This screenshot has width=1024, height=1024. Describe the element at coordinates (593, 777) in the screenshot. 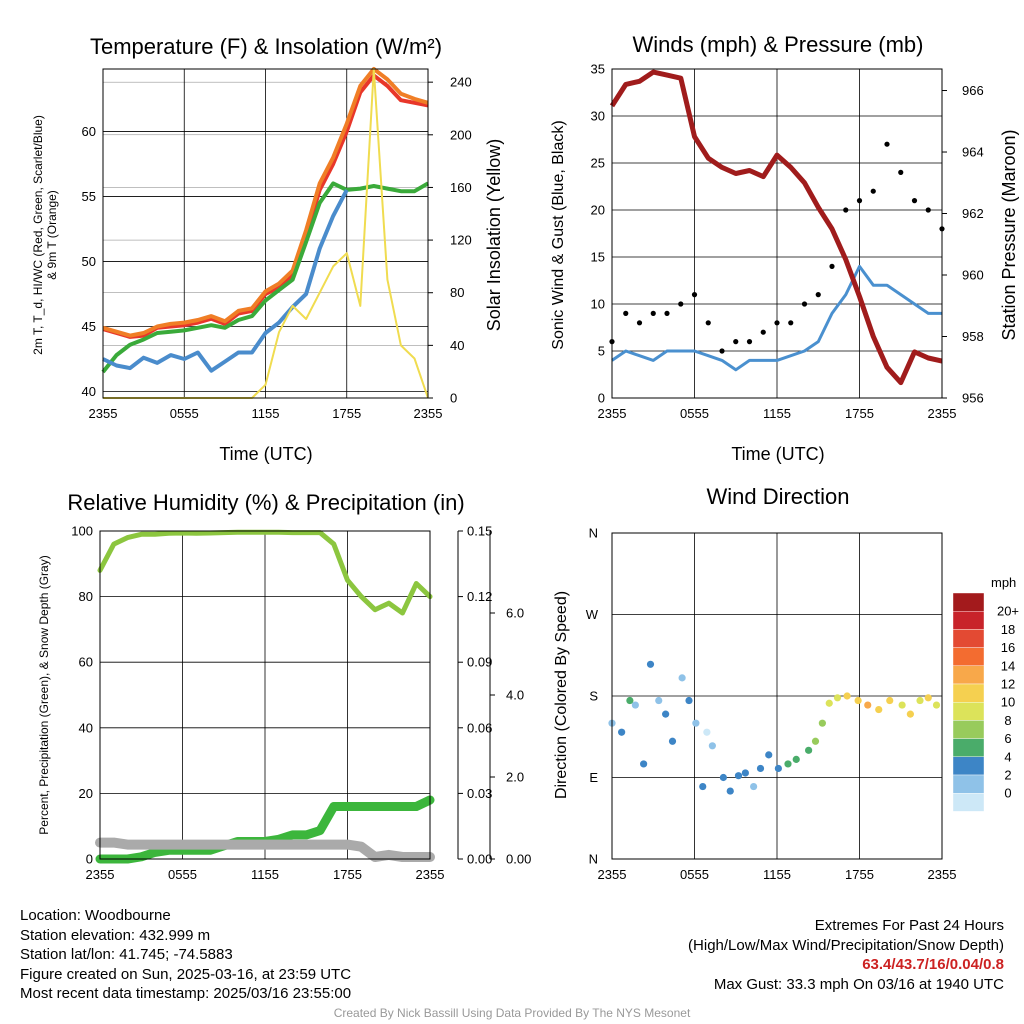

I see `y-tick-label: E` at that location.